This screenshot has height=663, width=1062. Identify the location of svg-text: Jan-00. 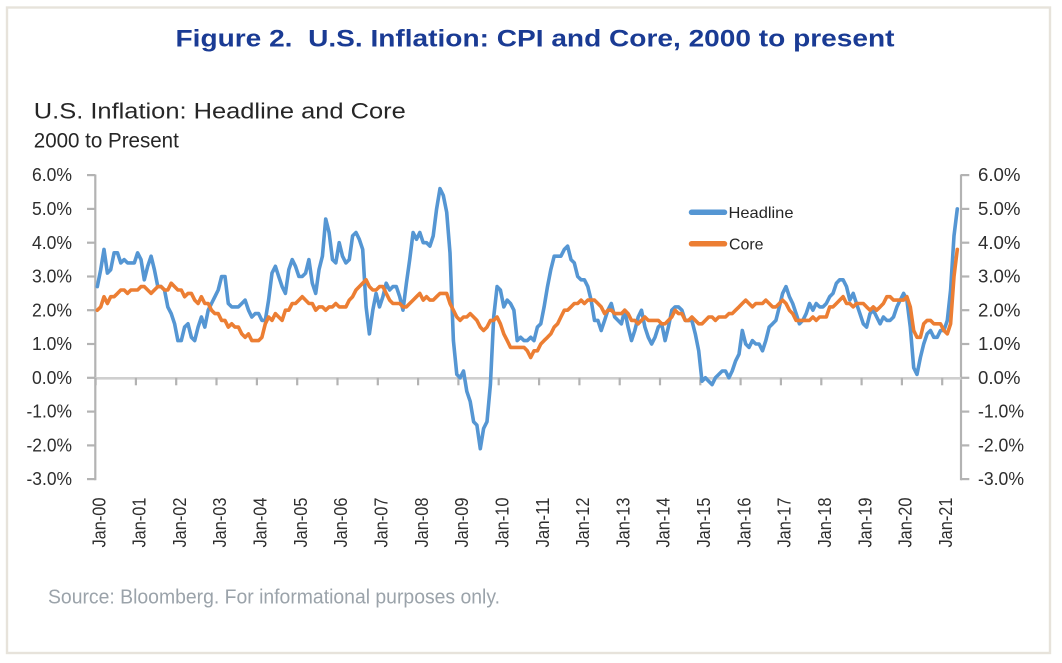
(99, 523).